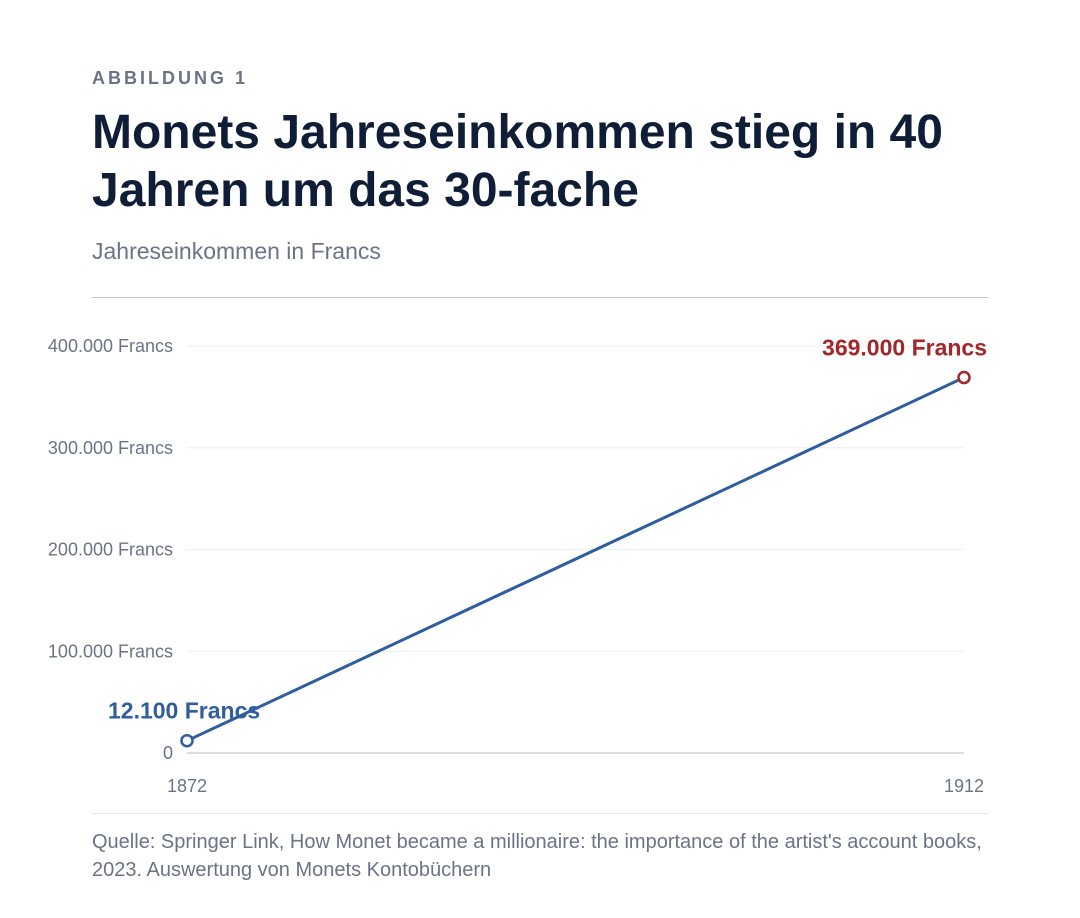 The width and height of the screenshot is (1080, 918). Describe the element at coordinates (184, 711) in the screenshot. I see `data-label-start: 12.100 Francs` at that location.